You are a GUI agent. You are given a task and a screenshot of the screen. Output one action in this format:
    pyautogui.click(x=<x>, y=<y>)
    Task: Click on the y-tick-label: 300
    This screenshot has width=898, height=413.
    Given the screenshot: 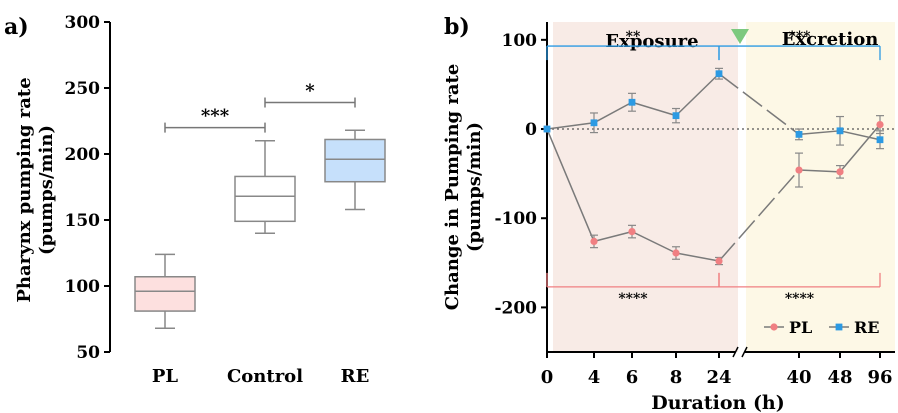 What is the action you would take?
    pyautogui.click(x=83, y=23)
    